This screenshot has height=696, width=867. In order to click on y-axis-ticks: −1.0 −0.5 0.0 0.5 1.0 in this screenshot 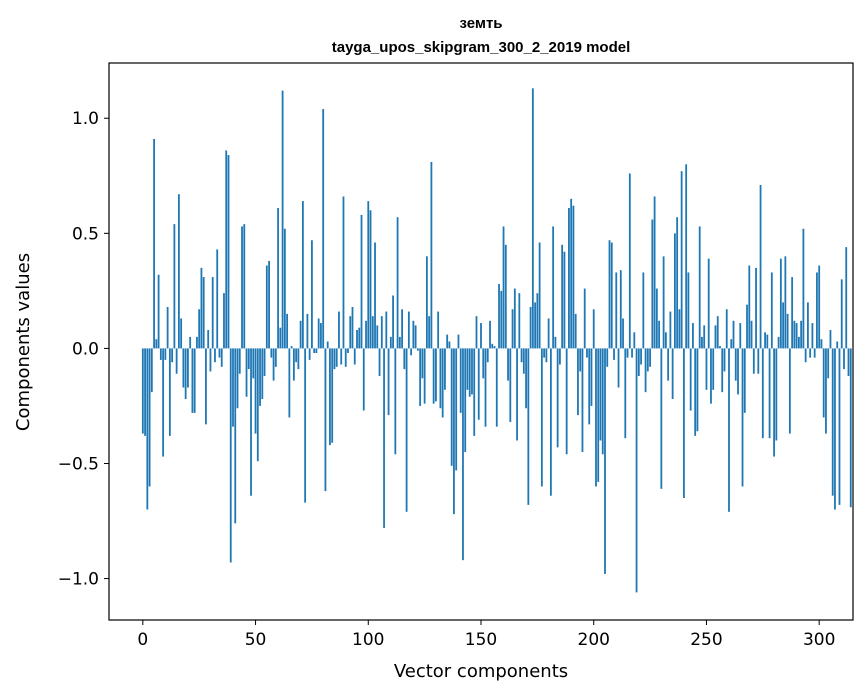, I will do `click(83, 349)`.